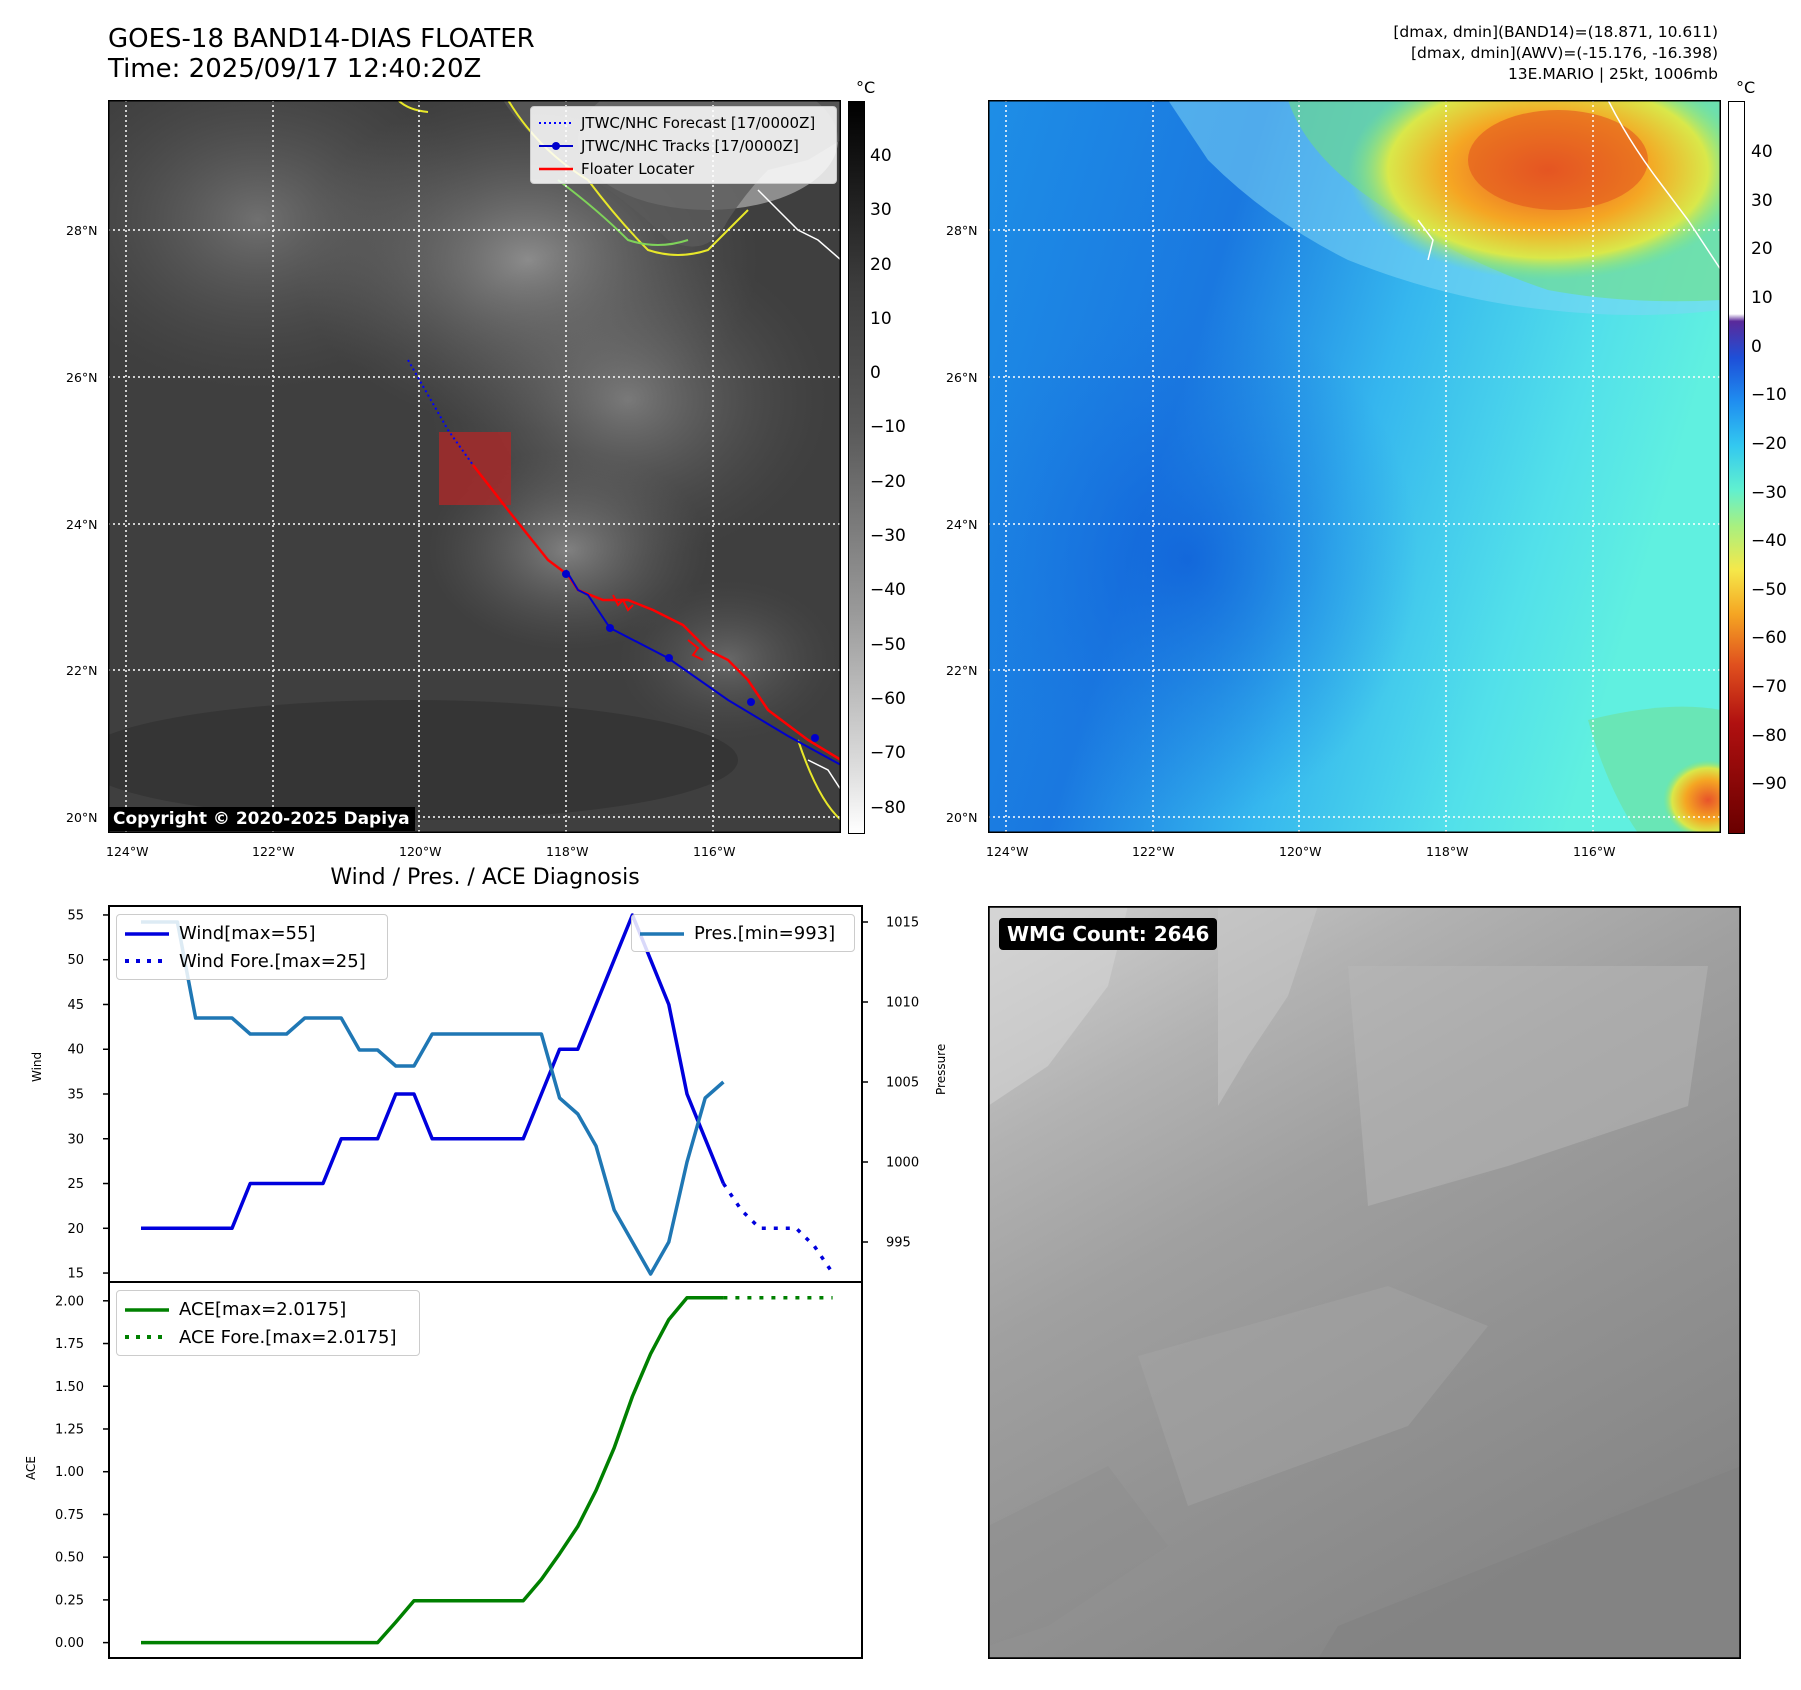 The width and height of the screenshot is (1801, 1690). Describe the element at coordinates (1762, 201) in the screenshot. I see `colorbar-right-tick: 30` at that location.